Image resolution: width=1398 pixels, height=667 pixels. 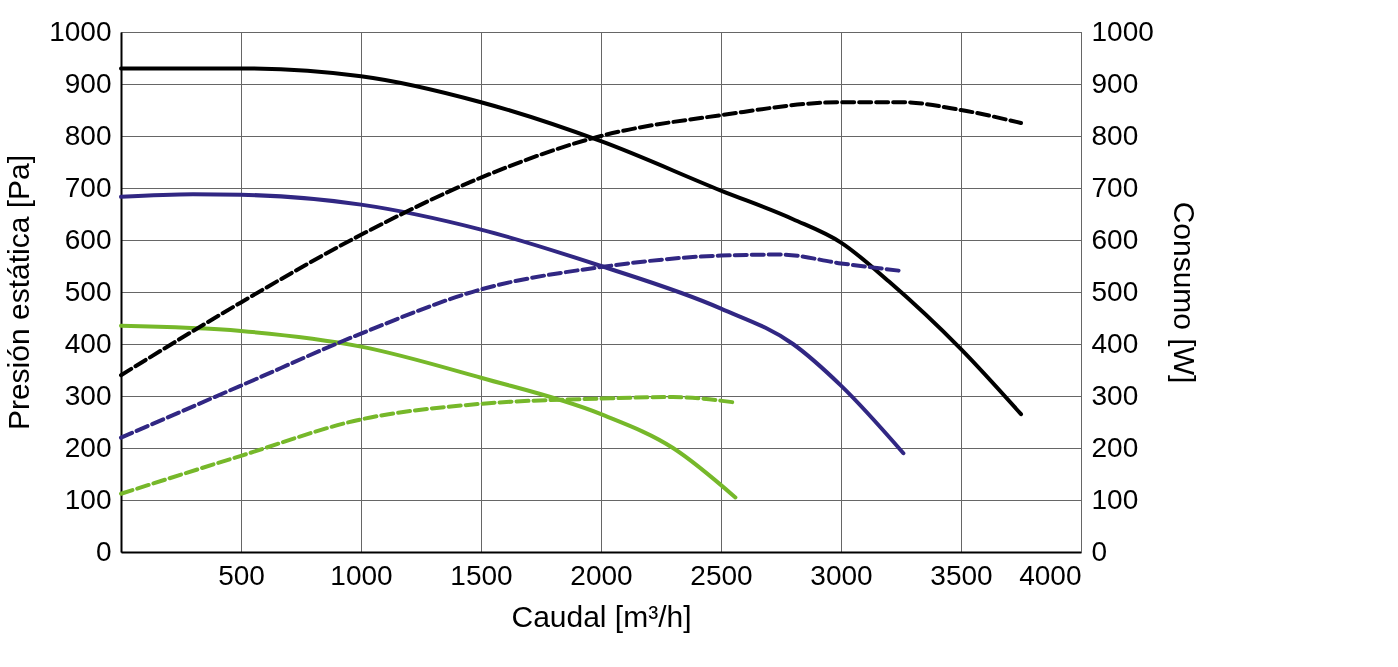 I want to click on y-axis-title: Presión estática [Pa], so click(x=19, y=292).